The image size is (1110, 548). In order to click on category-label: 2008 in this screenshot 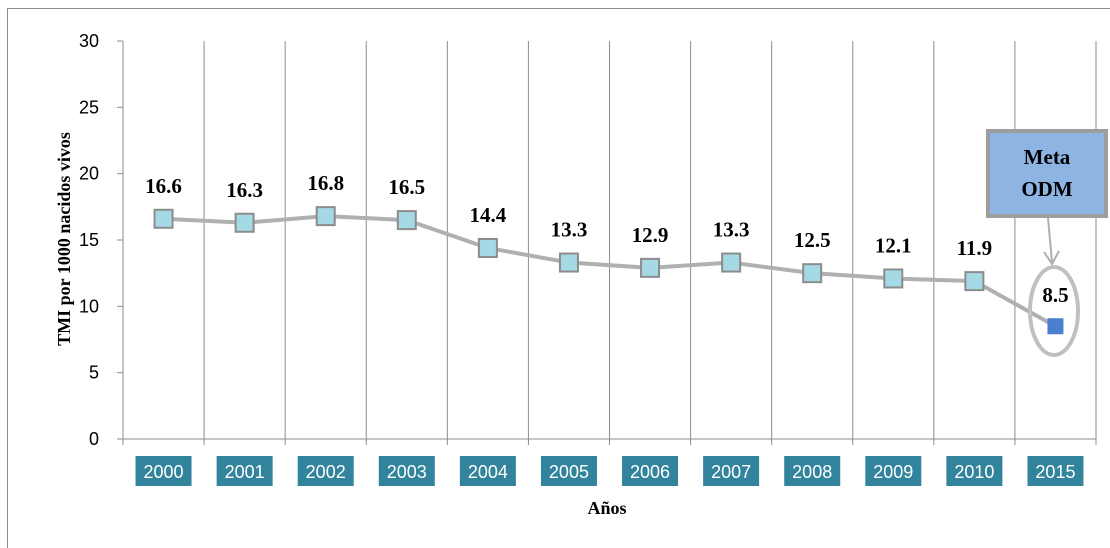, I will do `click(812, 472)`.